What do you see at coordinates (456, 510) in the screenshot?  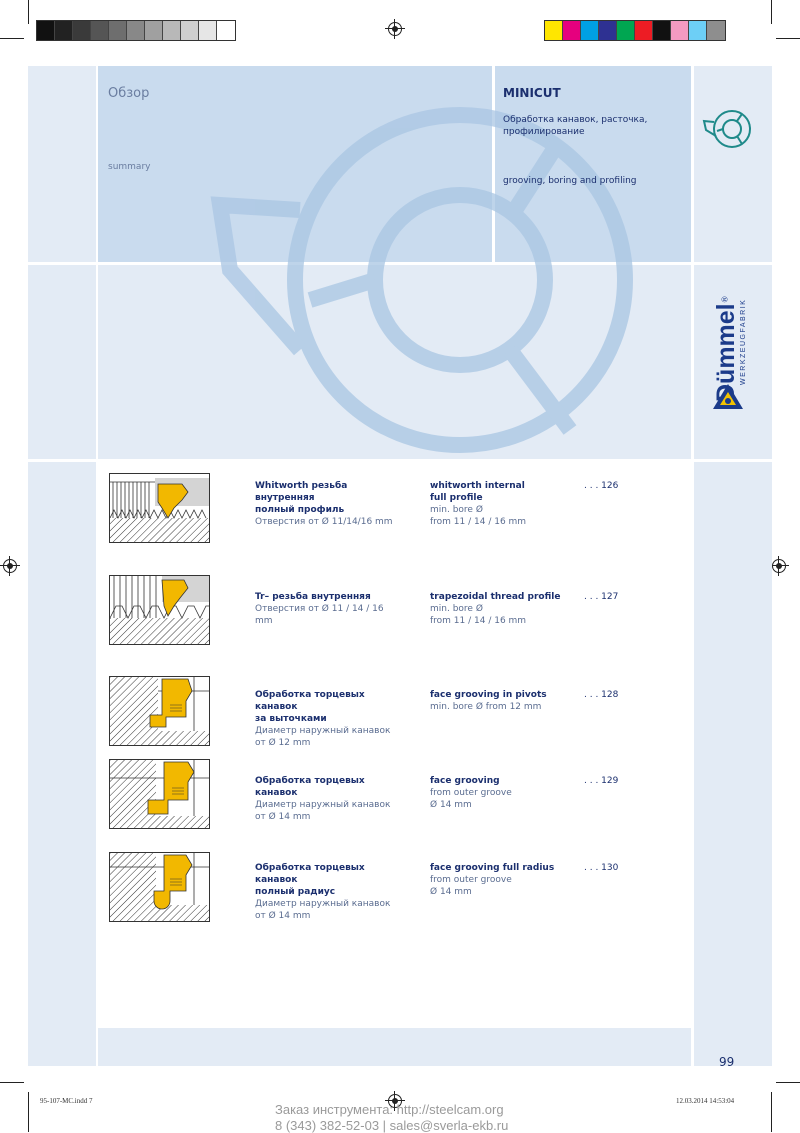 I see `entry-text-line: min. bore Ø` at bounding box center [456, 510].